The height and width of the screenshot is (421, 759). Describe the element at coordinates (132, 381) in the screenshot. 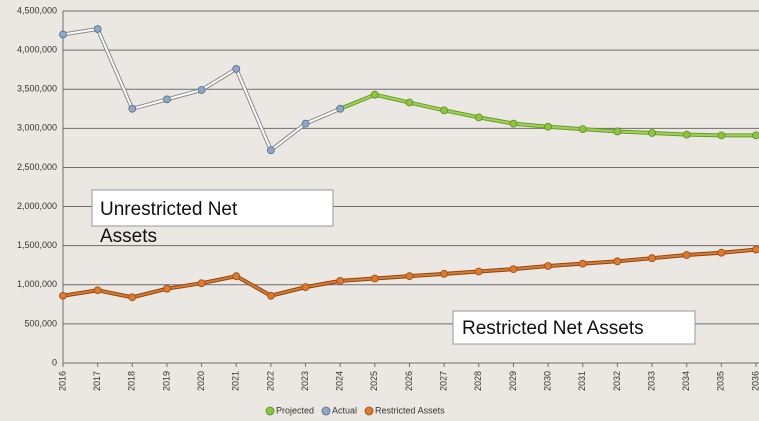

I see `x-tick-label: 2018` at that location.